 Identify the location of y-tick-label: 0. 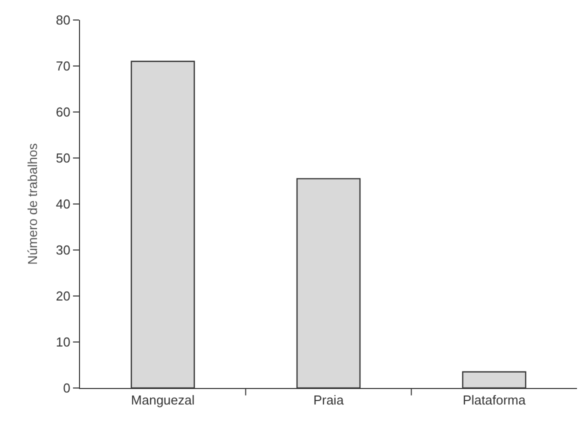
(66, 388).